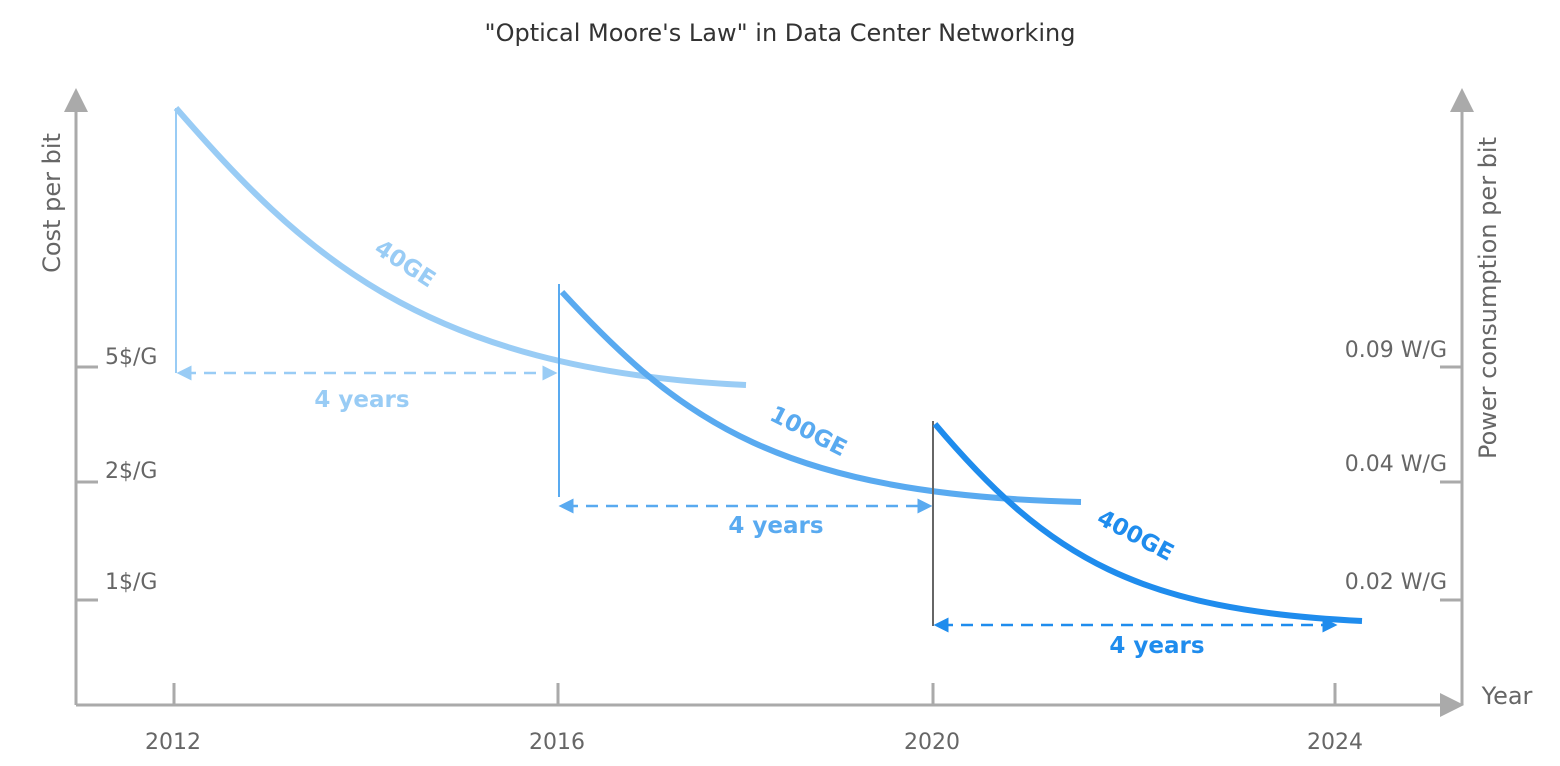 Image resolution: width=1560 pixels, height=766 pixels. I want to click on series-100ge-curve, so click(820, 397).